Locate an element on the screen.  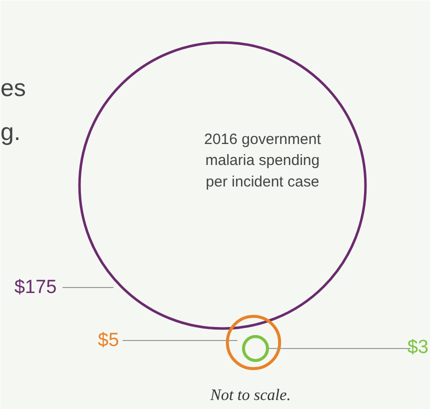
data-label: $3 is located at coordinates (418, 347).